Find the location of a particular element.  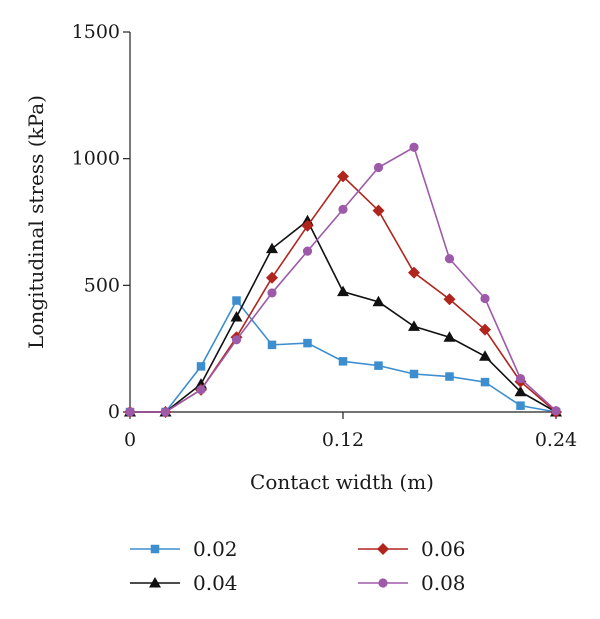

x-tick-label: 0 is located at coordinates (130, 440).